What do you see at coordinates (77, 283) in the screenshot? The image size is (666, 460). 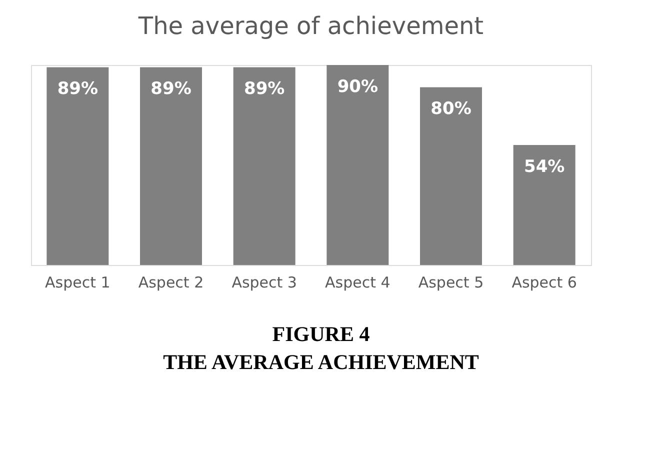 I see `x-tick-label: Aspect 1` at bounding box center [77, 283].